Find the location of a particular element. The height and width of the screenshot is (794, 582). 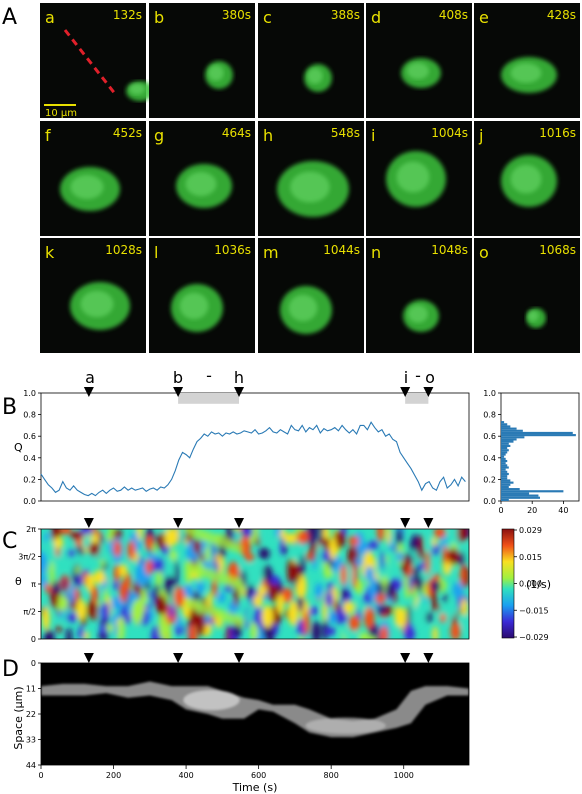

time-tick-label: 0 is located at coordinates (40, 775).